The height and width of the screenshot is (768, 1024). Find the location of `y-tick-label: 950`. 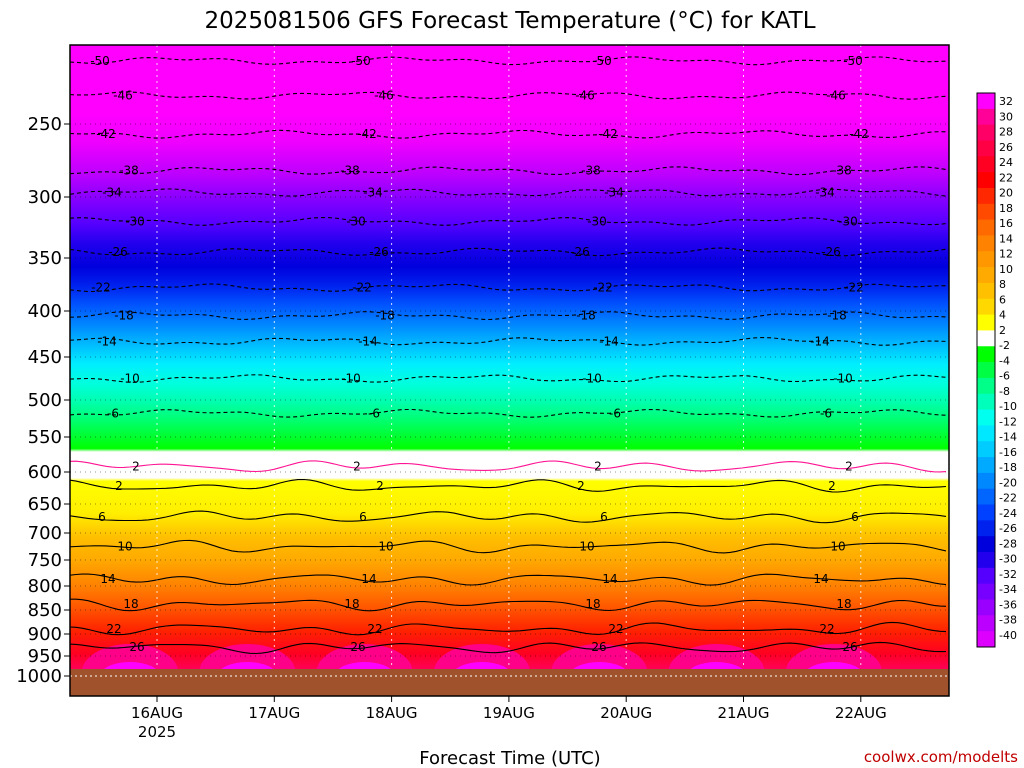

y-tick-label: 950 is located at coordinates (45, 656).